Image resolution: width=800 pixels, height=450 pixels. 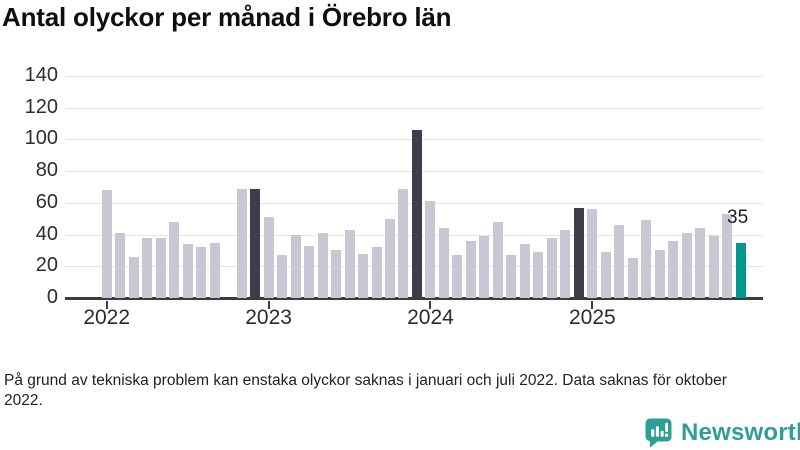 I want to click on newsworthy-logo: Newsworthy, so click(x=722, y=432).